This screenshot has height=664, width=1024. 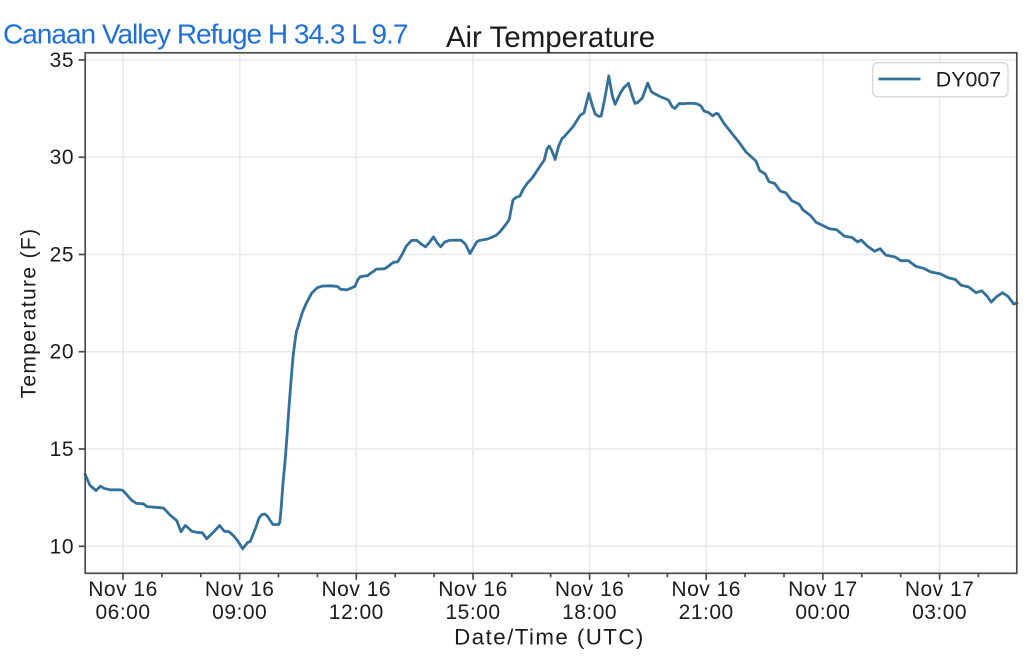 What do you see at coordinates (822, 612) in the screenshot?
I see `svg-text: 00:00` at bounding box center [822, 612].